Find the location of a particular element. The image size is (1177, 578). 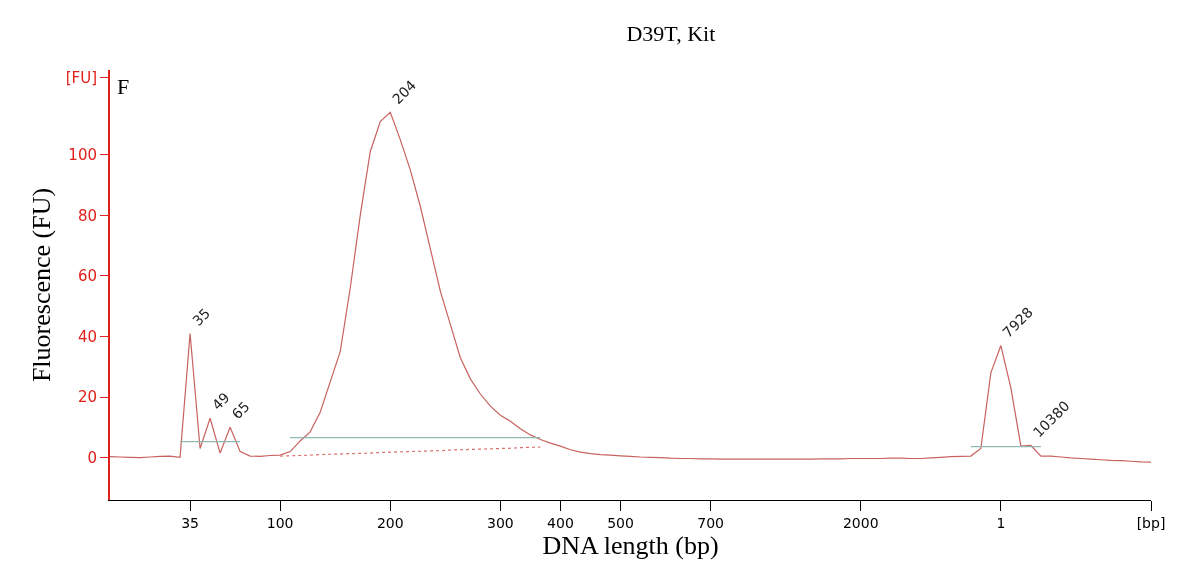

x-tick-label: 500 is located at coordinates (620, 522).